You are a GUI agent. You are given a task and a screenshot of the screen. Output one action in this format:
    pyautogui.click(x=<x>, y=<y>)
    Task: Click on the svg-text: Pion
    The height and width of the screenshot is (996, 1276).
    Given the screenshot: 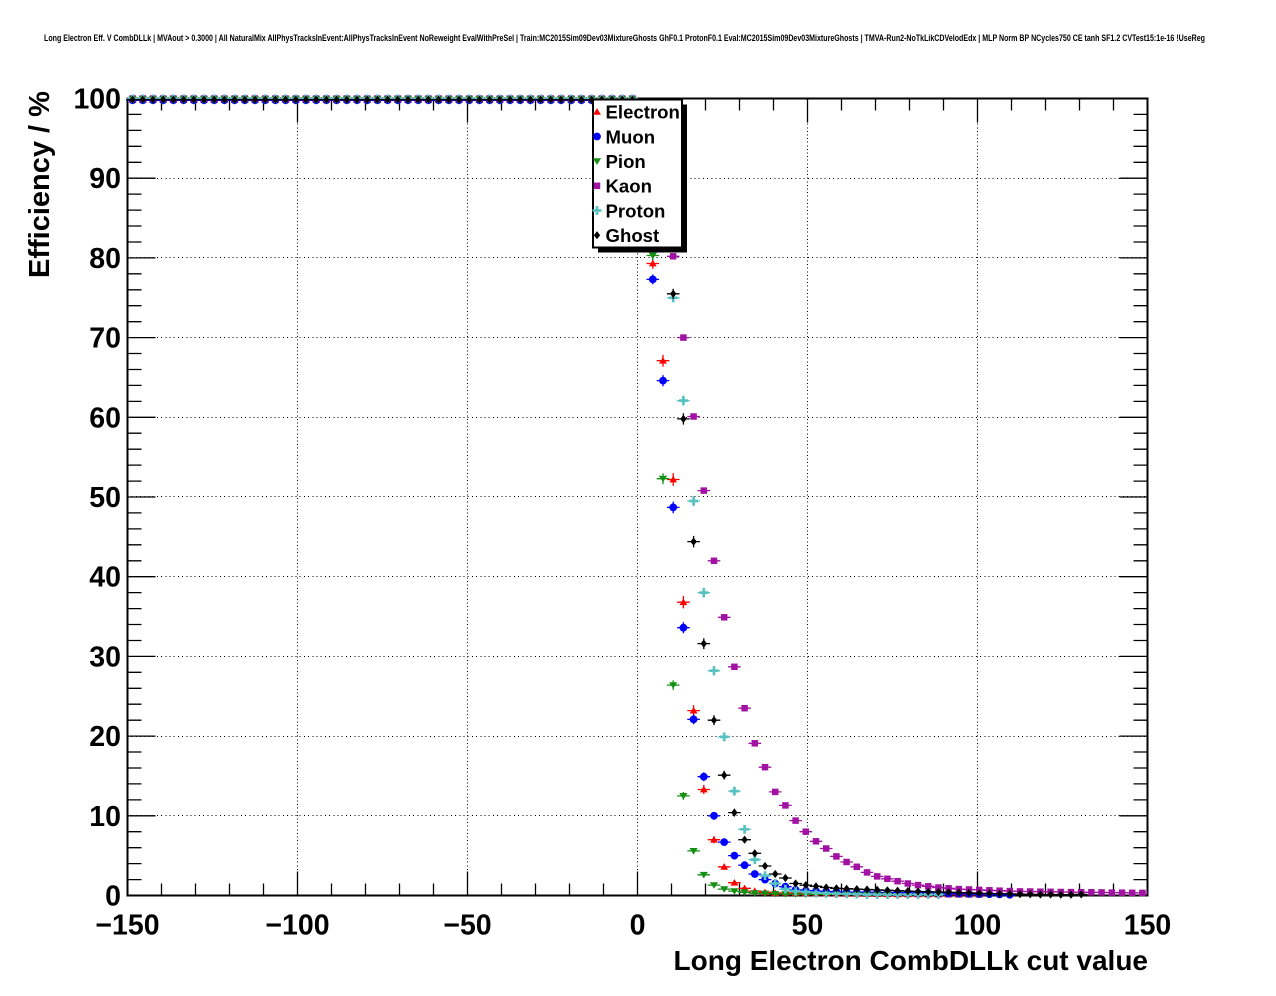 What is the action you would take?
    pyautogui.click(x=626, y=161)
    